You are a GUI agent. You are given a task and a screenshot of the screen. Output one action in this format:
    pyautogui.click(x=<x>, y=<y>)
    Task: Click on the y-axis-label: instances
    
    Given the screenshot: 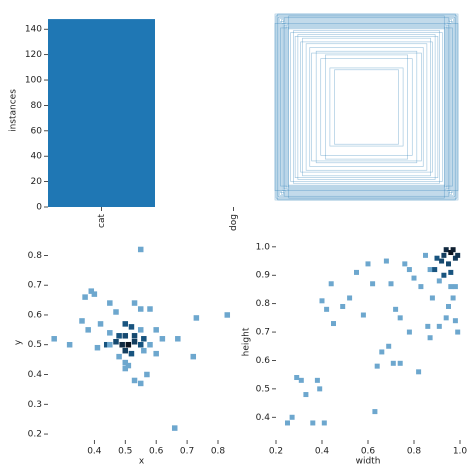 What is the action you would take?
    pyautogui.click(x=14, y=110)
    